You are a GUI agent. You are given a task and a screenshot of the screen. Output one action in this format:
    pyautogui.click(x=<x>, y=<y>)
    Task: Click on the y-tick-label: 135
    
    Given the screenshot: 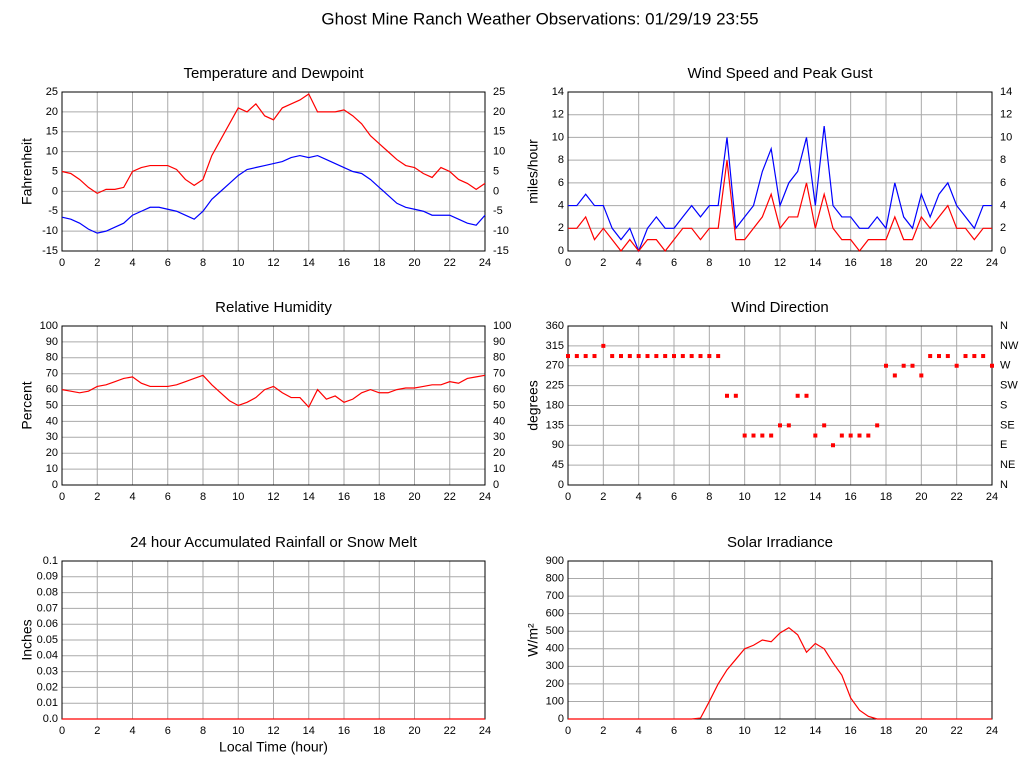 What is the action you would take?
    pyautogui.click(x=555, y=425)
    